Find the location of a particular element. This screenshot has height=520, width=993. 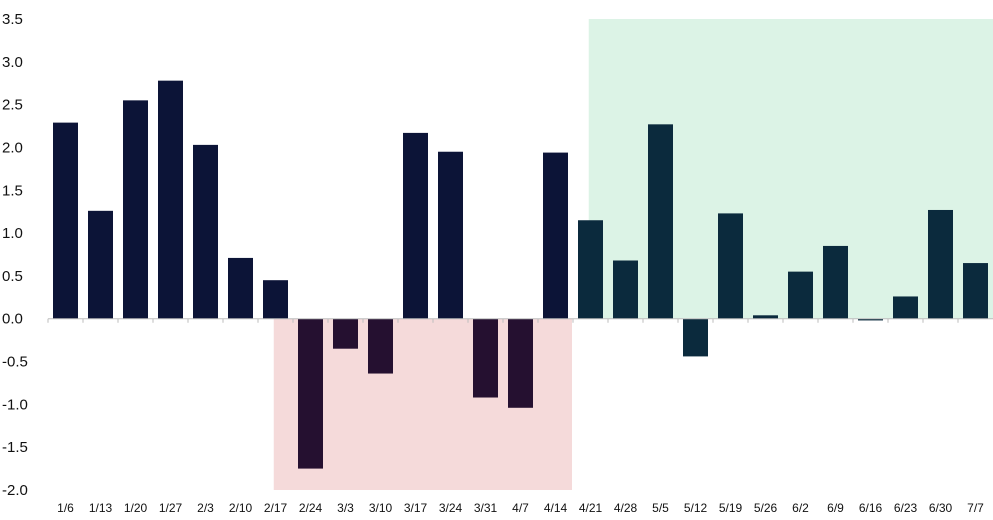

y-axis: 3.5 3.0 2.5 2.0 1.5 1.0 0.5 0.0 -0.5 -1.0 -1.5 -2.0 is located at coordinates (15, 255).